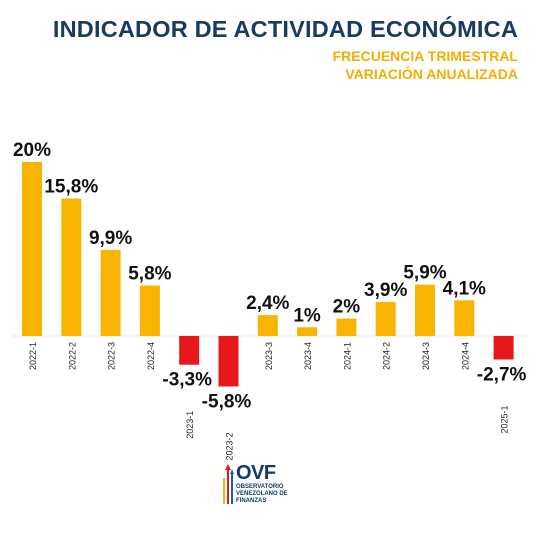 The height and width of the screenshot is (540, 540). Describe the element at coordinates (190, 425) in the screenshot. I see `category-label-2023-1: 2023-1` at that location.